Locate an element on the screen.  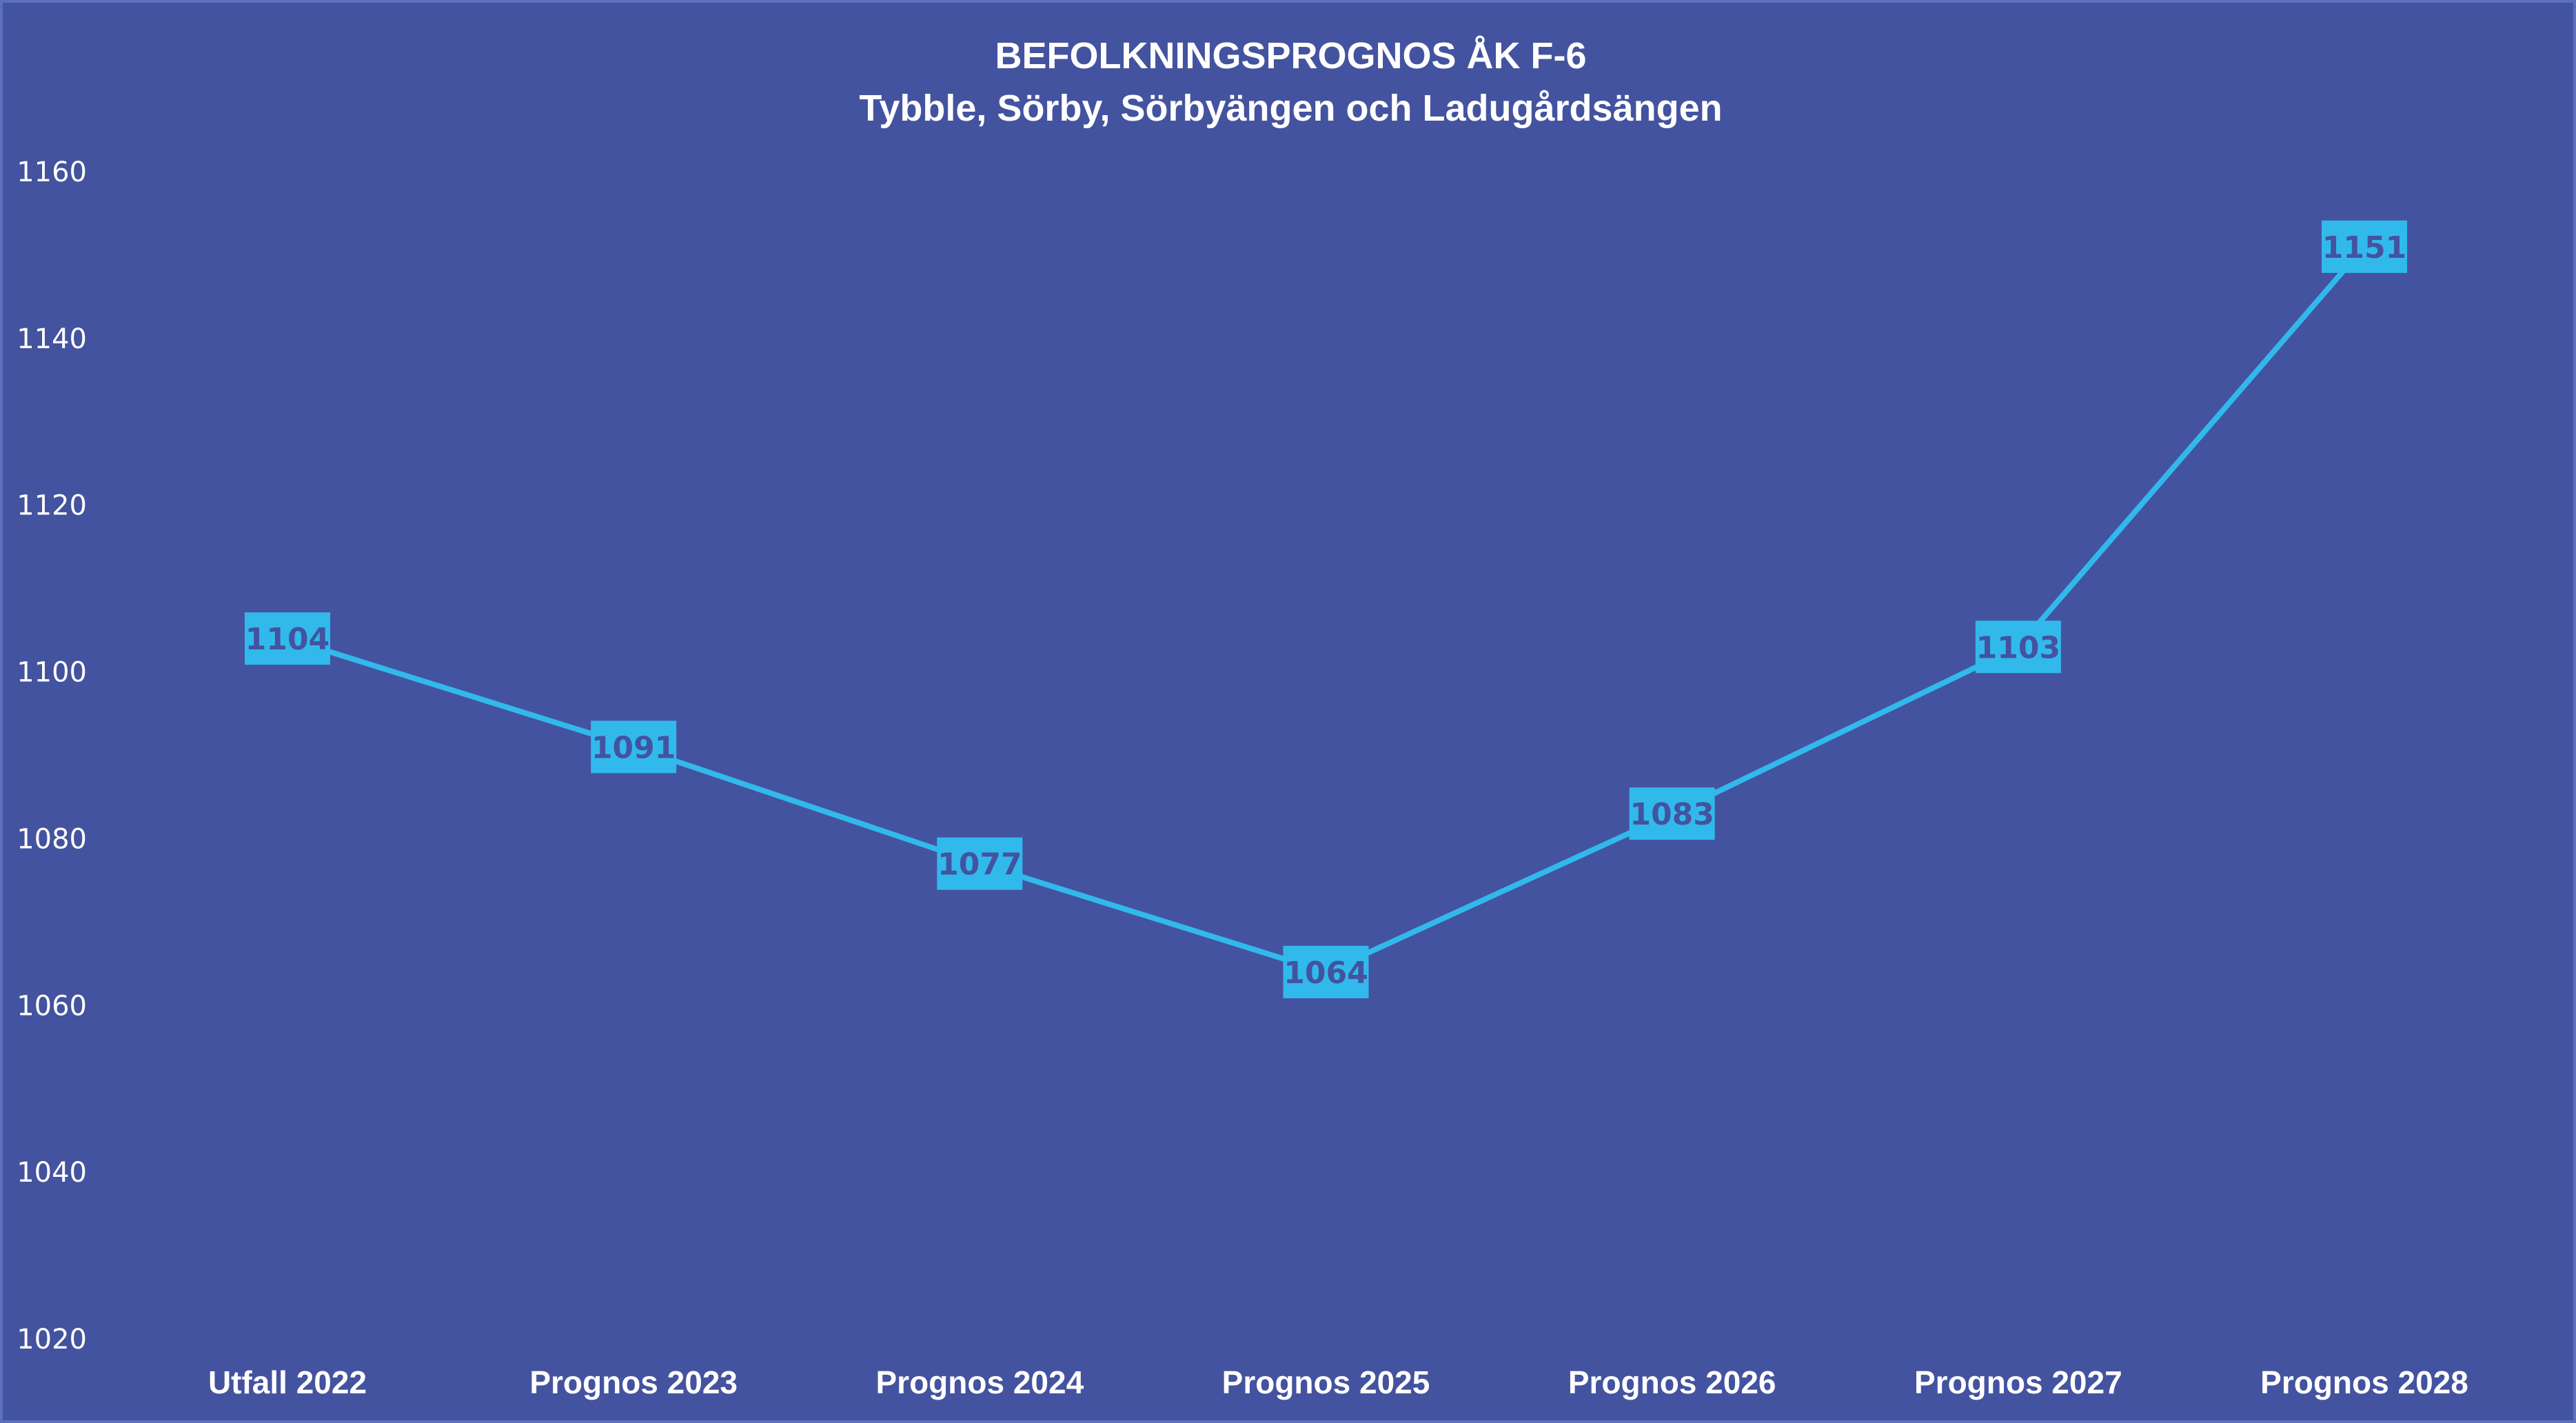
data-label-text: 1083 is located at coordinates (1672, 815).